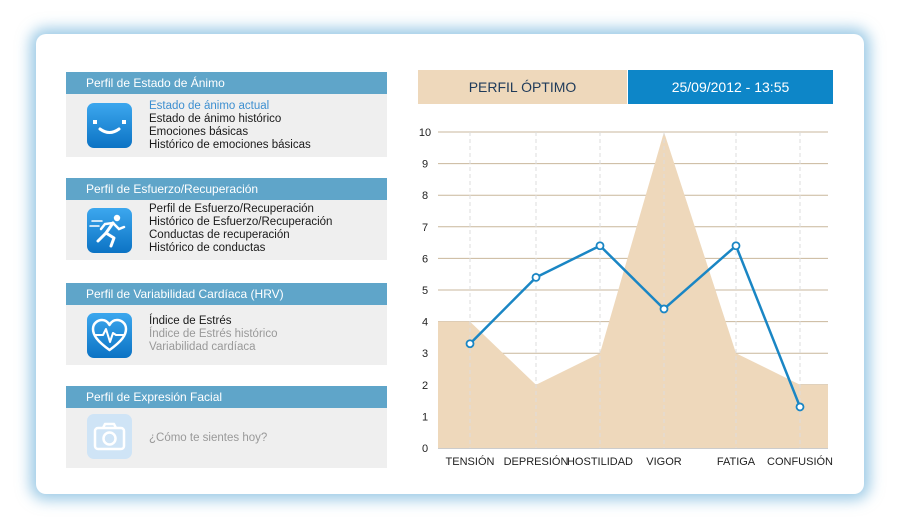 The height and width of the screenshot is (529, 900). What do you see at coordinates (522, 87) in the screenshot?
I see `chart-title: PERFIL ÓPTIMO` at bounding box center [522, 87].